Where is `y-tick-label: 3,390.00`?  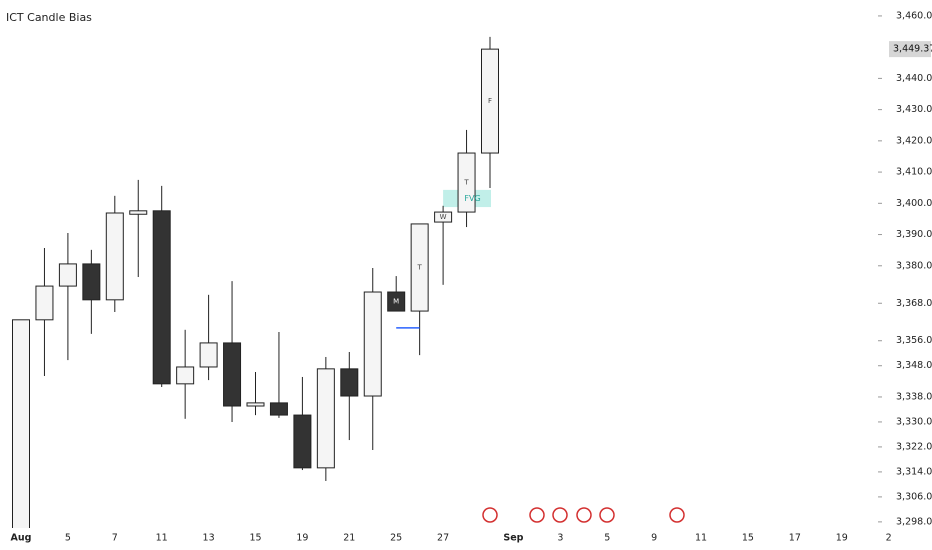
y-tick-label: 3,390.00 is located at coordinates (914, 234).